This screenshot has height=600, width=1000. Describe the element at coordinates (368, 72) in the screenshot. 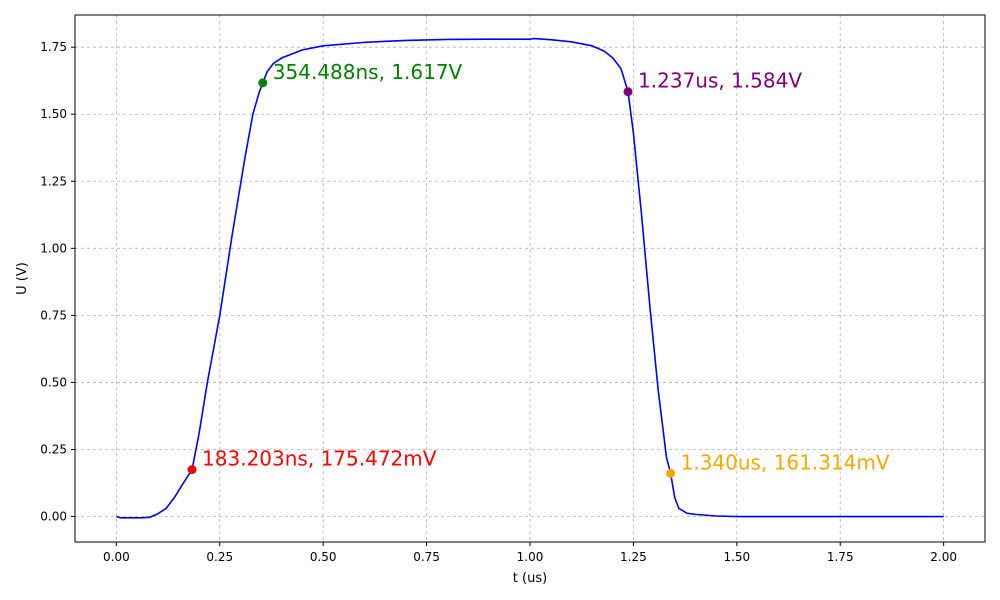

I see `marker-label: 354.488ns, 1.617V` at that location.